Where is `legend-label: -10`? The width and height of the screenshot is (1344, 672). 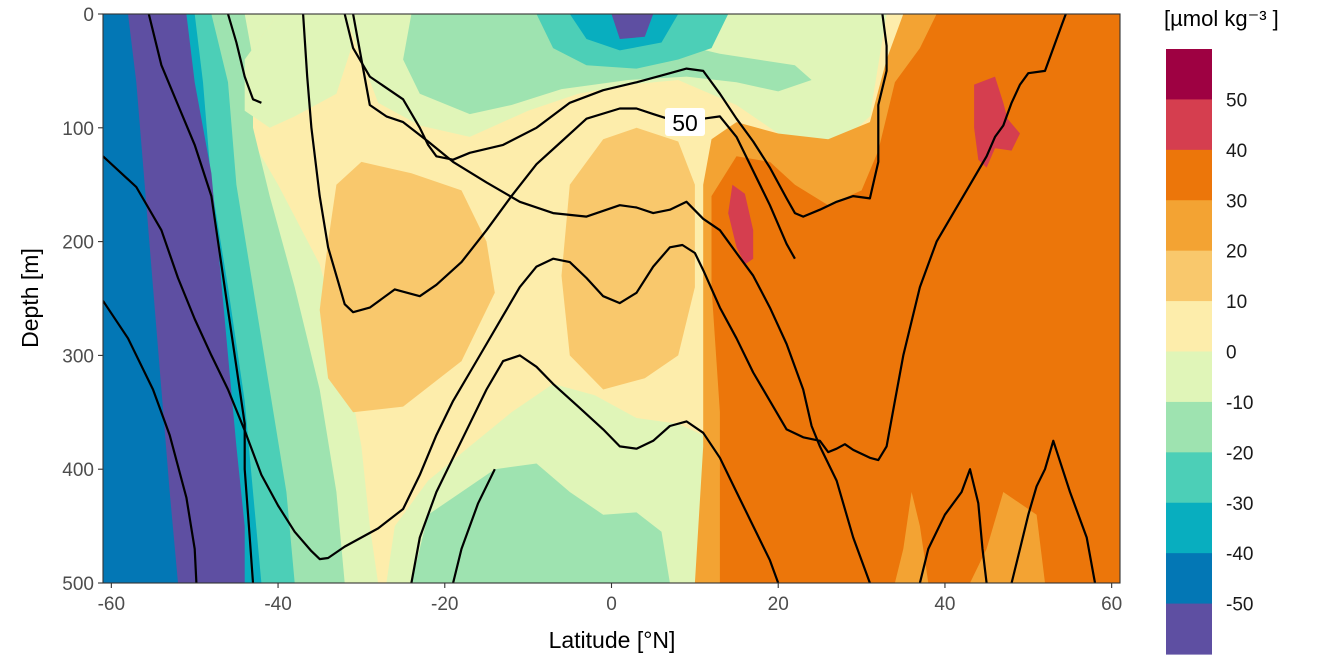 legend-label: -10 is located at coordinates (1239, 403).